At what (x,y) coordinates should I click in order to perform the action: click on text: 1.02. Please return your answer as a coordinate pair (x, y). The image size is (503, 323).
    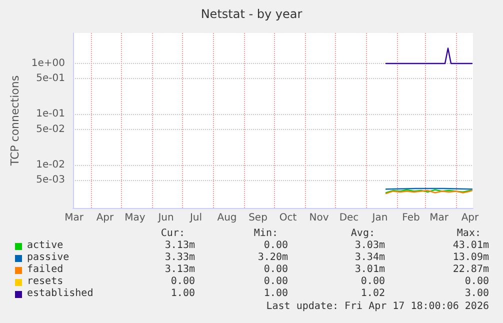
    Looking at the image, I should click on (372, 293).